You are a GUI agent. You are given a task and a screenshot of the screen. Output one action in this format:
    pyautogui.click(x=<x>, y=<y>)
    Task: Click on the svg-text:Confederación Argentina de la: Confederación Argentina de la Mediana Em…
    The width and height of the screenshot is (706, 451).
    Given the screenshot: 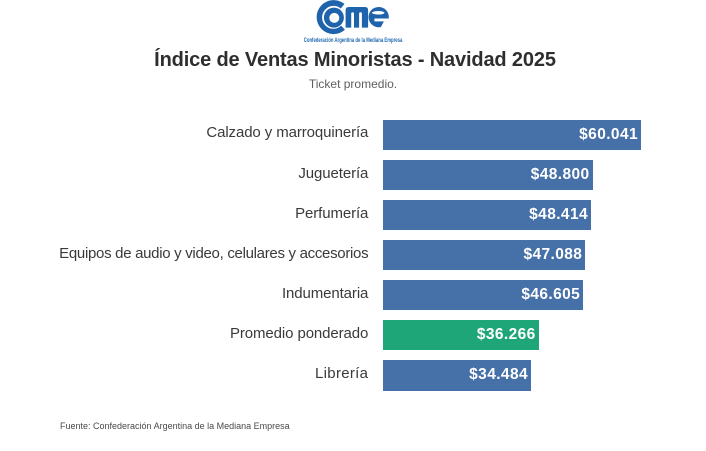 What is the action you would take?
    pyautogui.click(x=353, y=41)
    